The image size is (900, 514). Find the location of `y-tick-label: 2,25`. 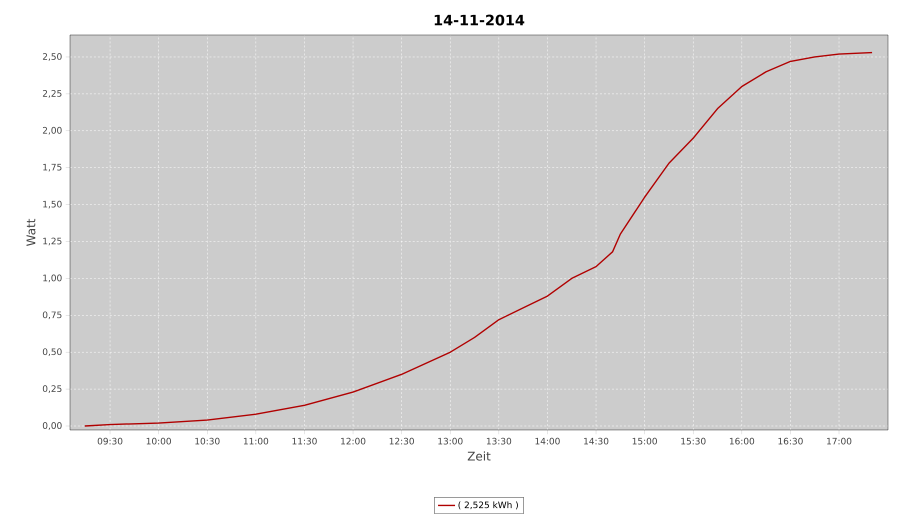

y-tick-label: 2,25 is located at coordinates (52, 94).